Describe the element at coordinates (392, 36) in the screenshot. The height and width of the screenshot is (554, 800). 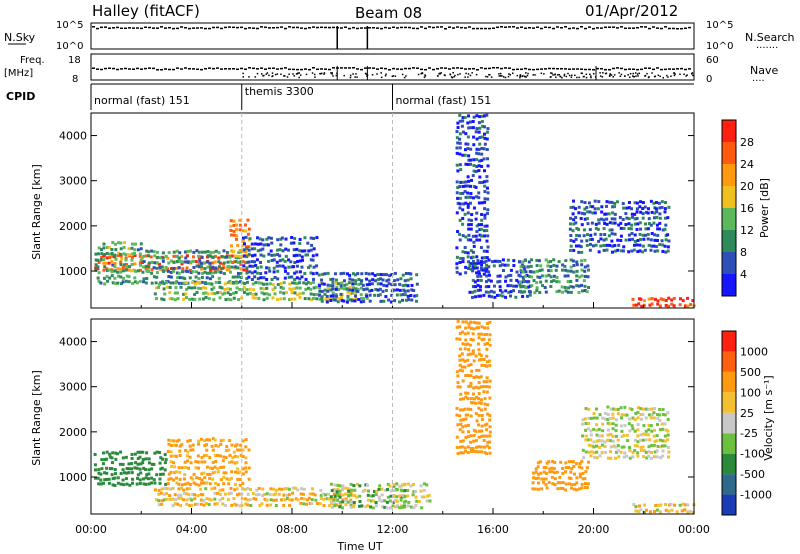
I see `noise-panel` at that location.